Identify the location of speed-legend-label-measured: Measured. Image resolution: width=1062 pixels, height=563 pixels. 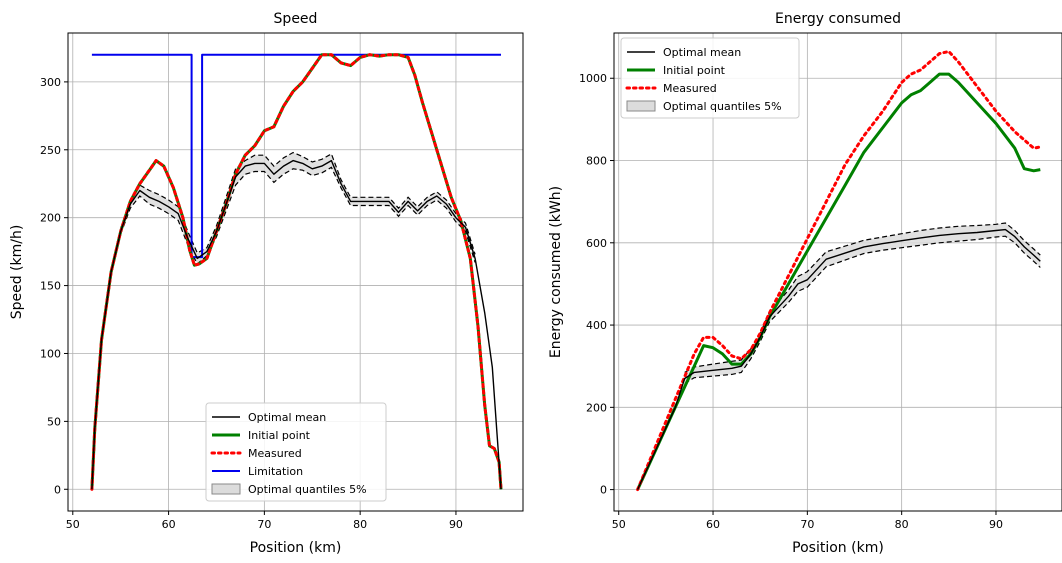
(275, 453).